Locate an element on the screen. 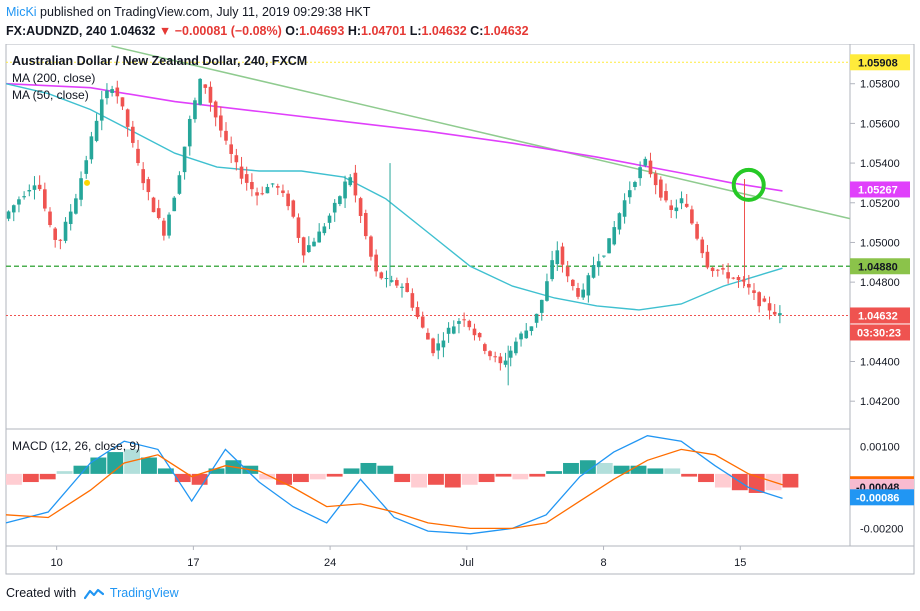 The height and width of the screenshot is (611, 920). price-tick-label-0: 1.05800 is located at coordinates (880, 85).